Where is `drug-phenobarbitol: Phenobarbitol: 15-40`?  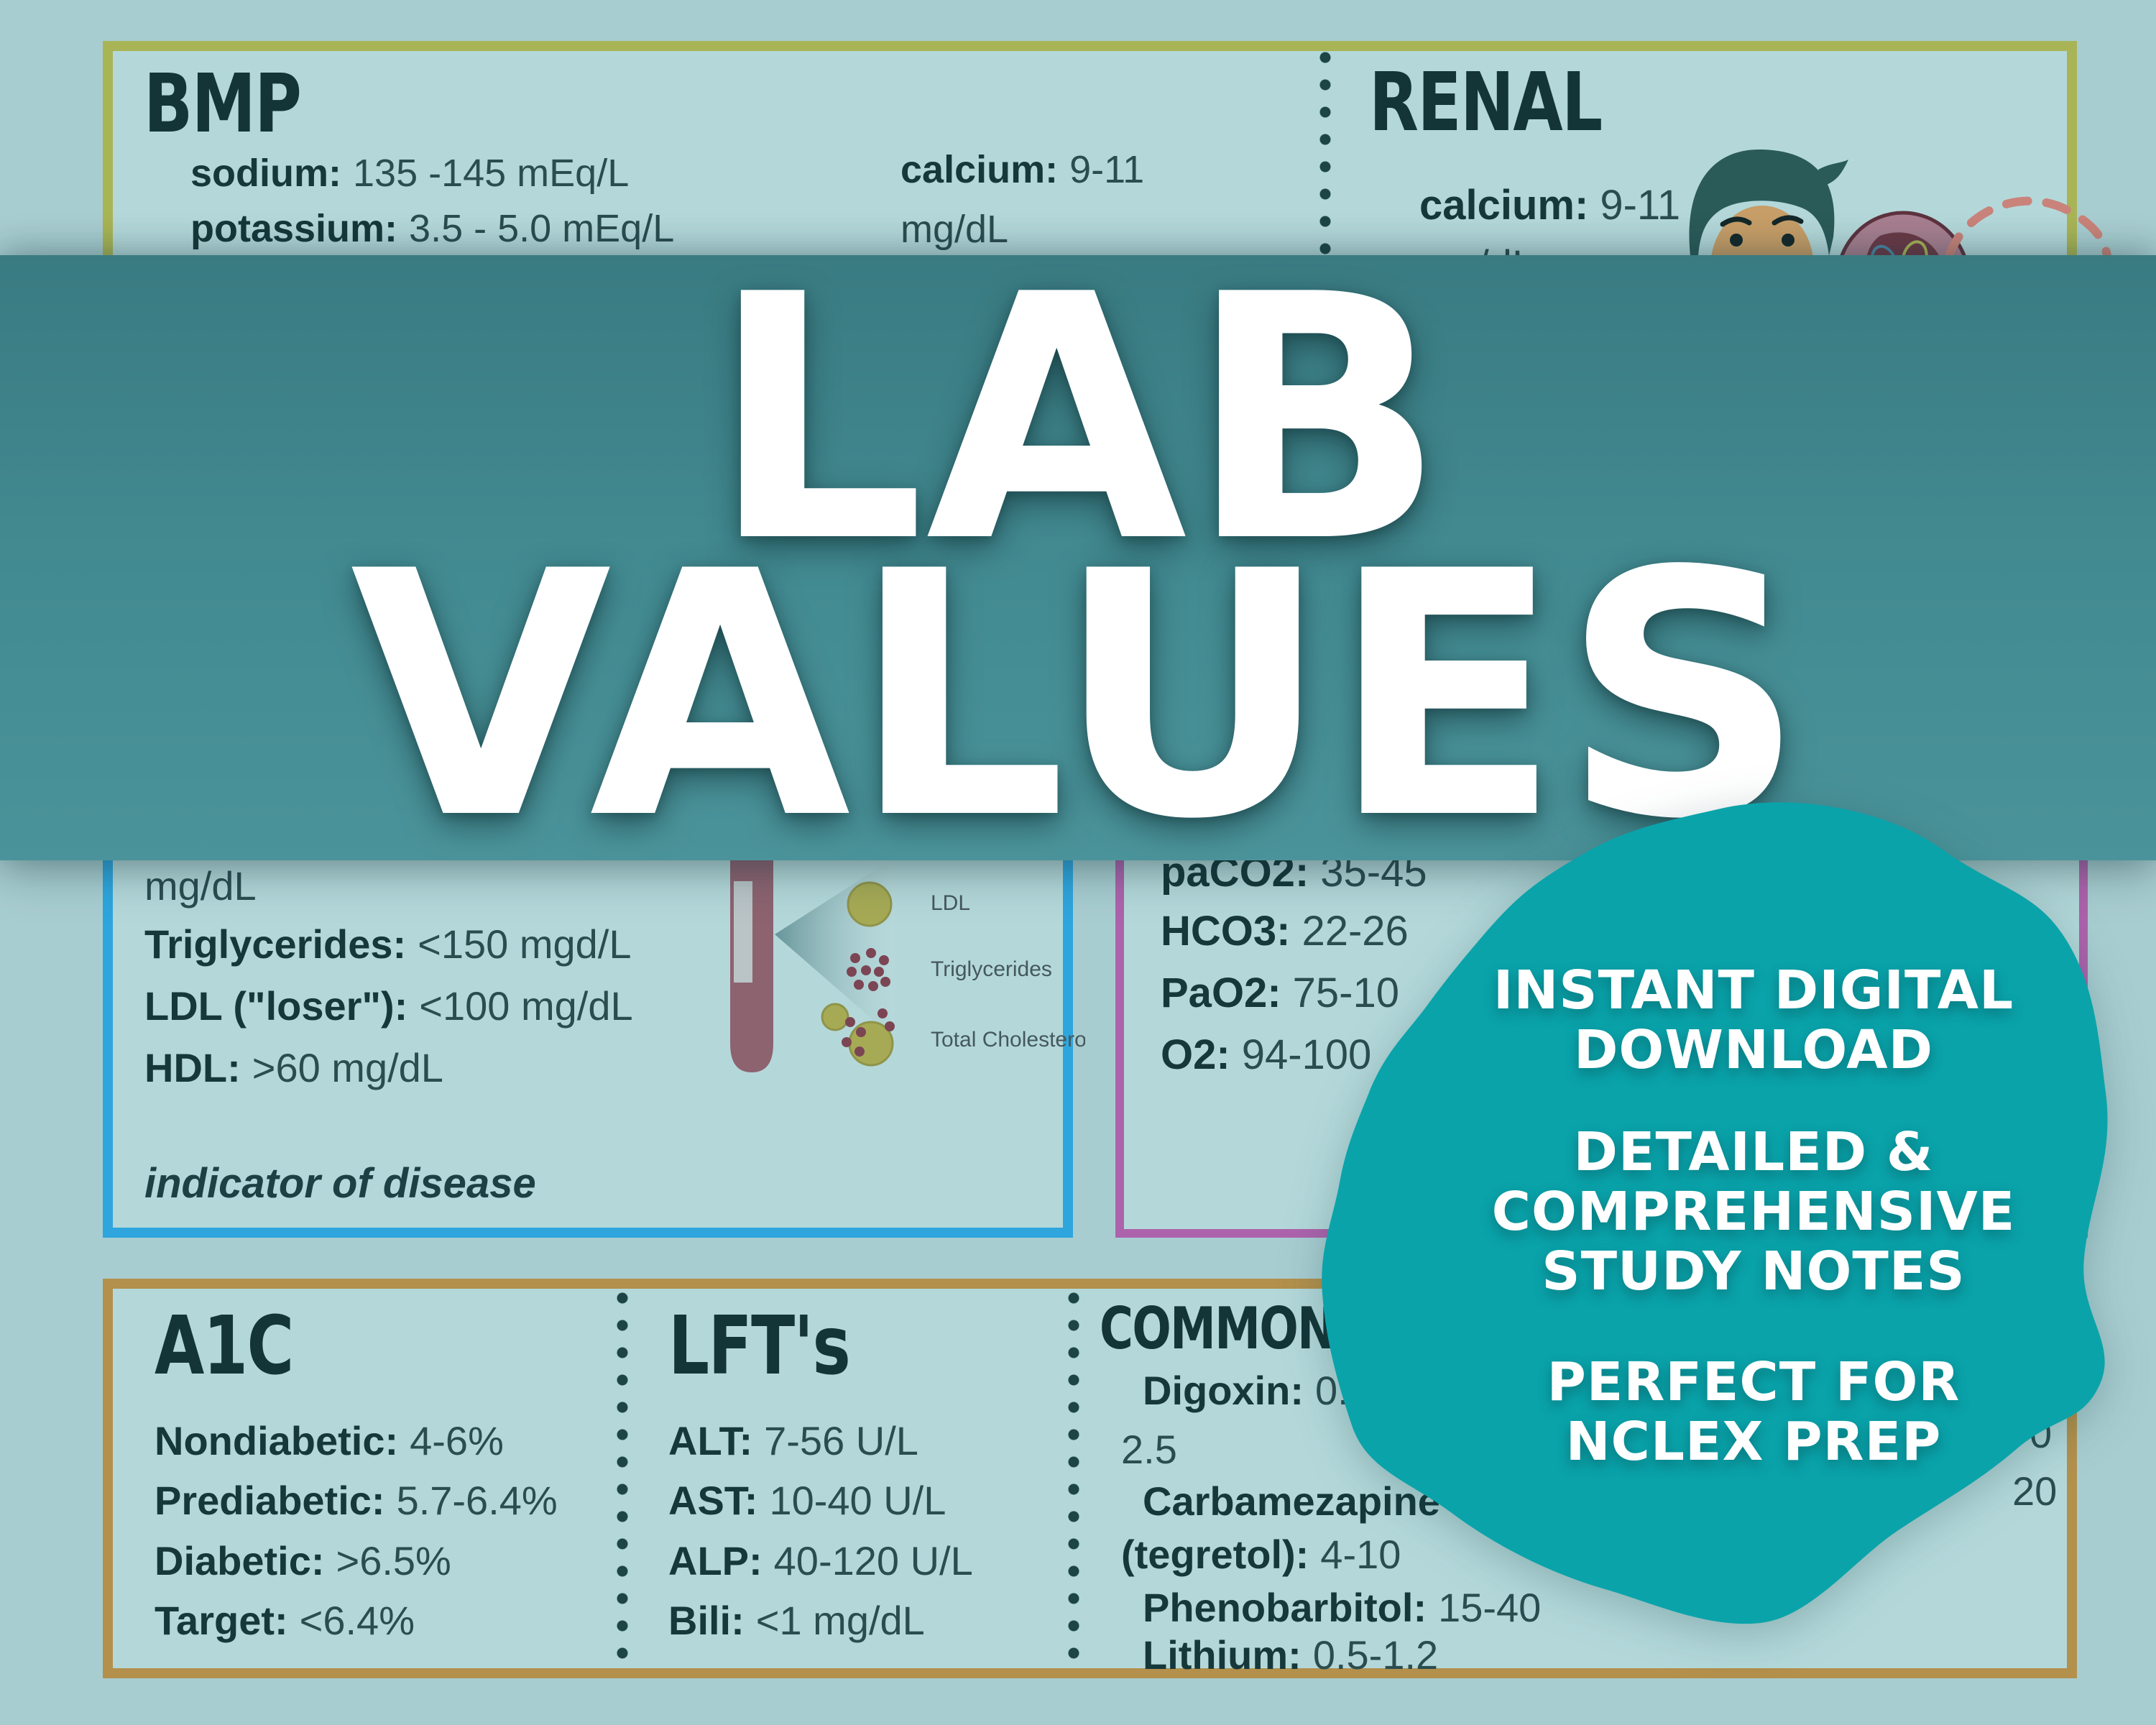
drug-phenobarbitol: Phenobarbitol: 15-40 is located at coordinates (1342, 1607).